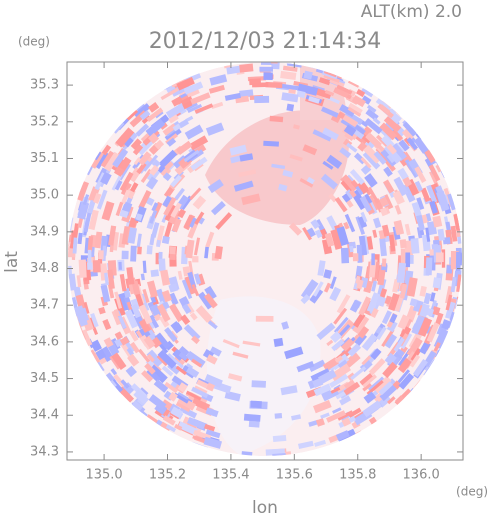 The image size is (491, 521). I want to click on y-tick-label: 34.7, so click(44, 305).